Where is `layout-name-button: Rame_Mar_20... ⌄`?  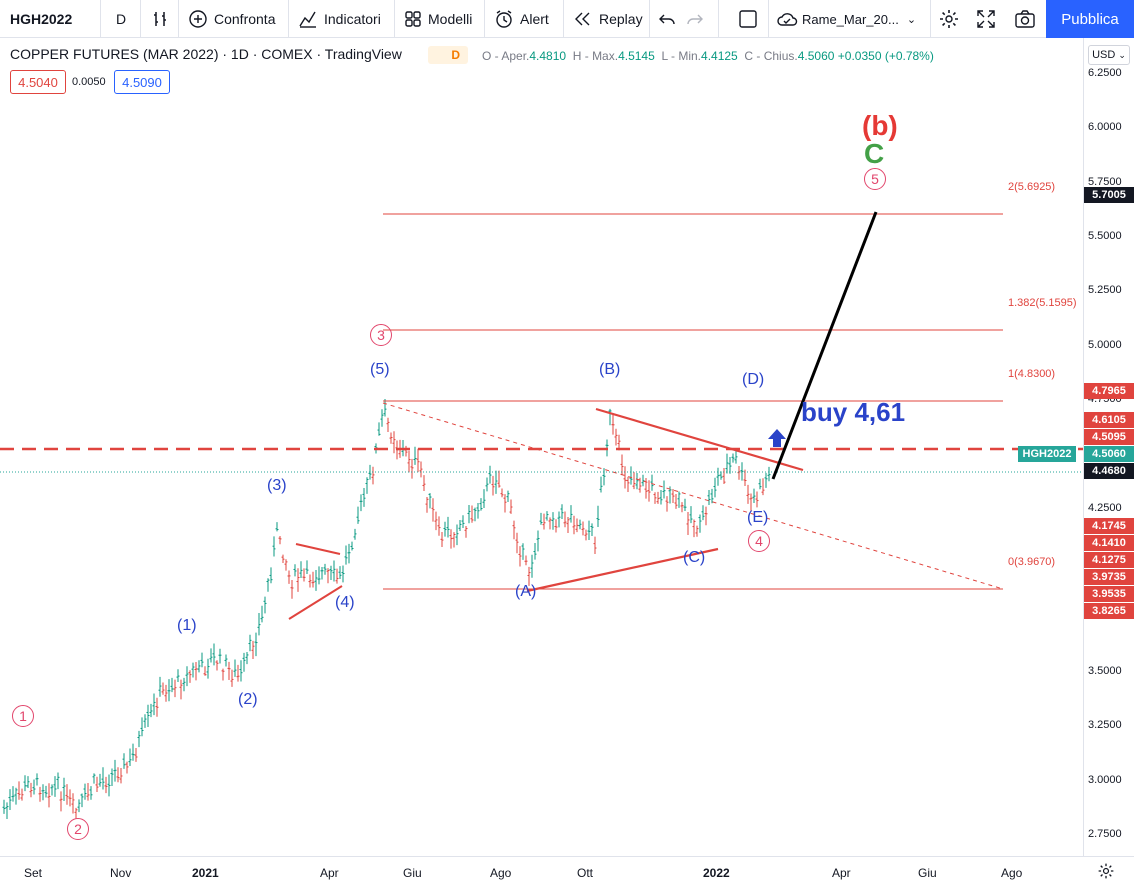
layout-name-button: Rame_Mar_20... ⌄ is located at coordinates (846, 19).